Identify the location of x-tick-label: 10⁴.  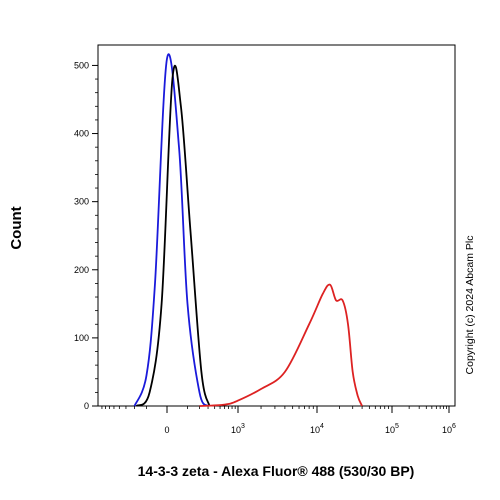
(317, 429).